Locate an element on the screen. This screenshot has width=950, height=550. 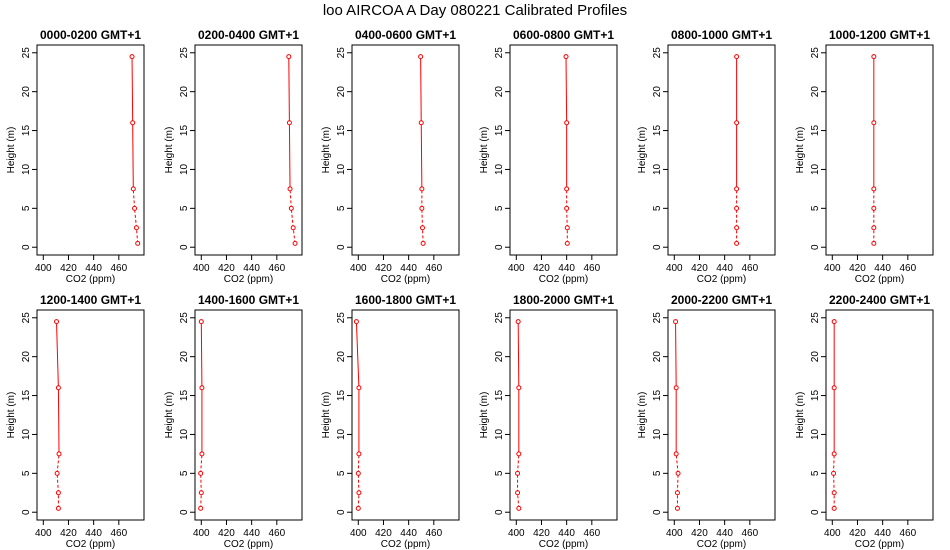
panel-title: 2000-2200 GMT+1 is located at coordinates (721, 300).